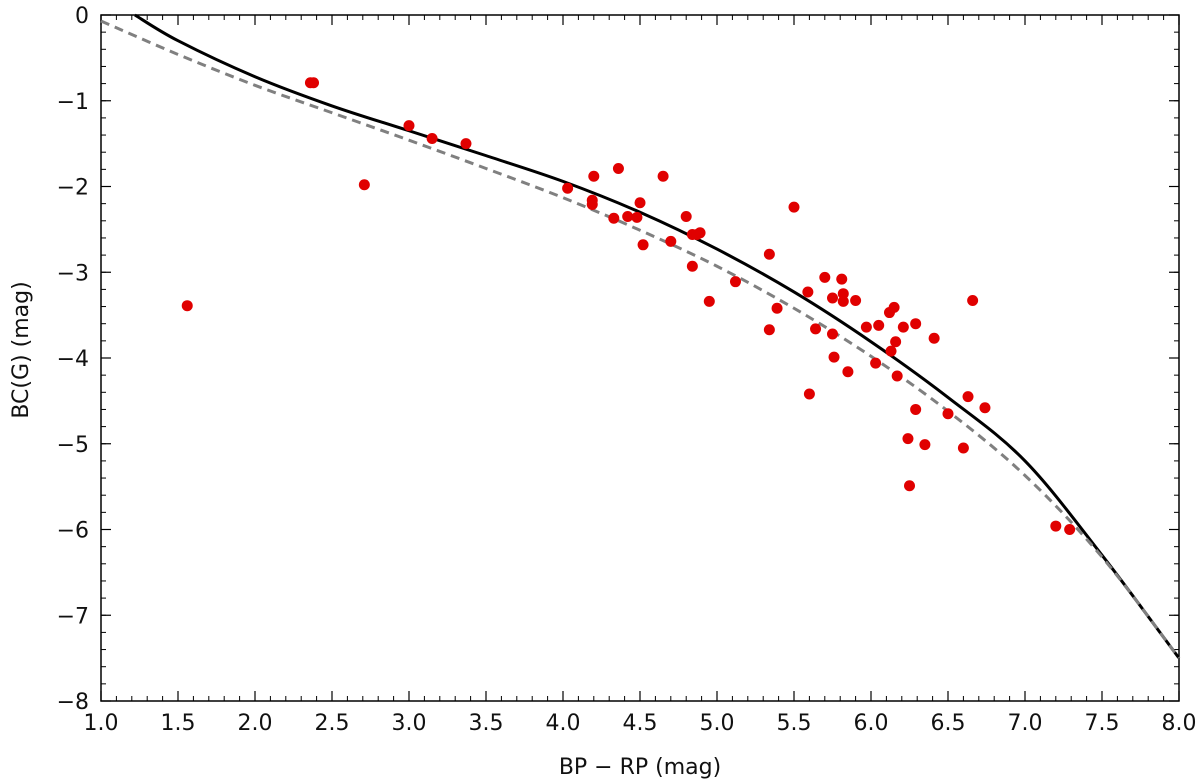  Describe the element at coordinates (73, 445) in the screenshot. I see `y-tick-label: −5` at that location.